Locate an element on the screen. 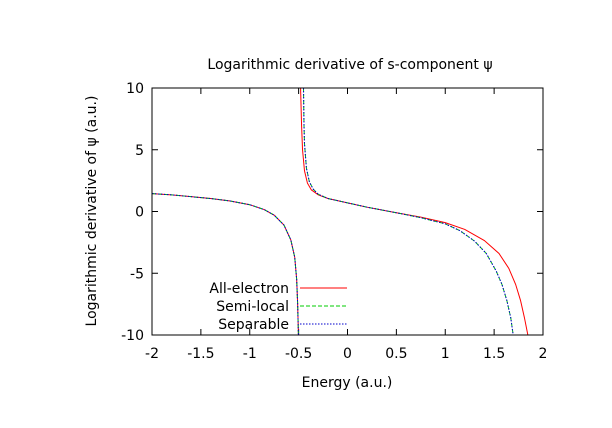 This screenshot has width=612, height=428. x-tick-label: 1 is located at coordinates (445, 354).